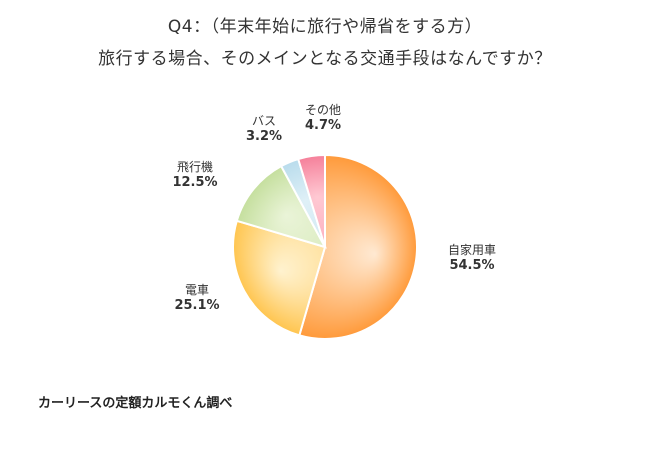 This screenshot has height=451, width=650. I want to click on slice-name-bus: バス, so click(263, 121).